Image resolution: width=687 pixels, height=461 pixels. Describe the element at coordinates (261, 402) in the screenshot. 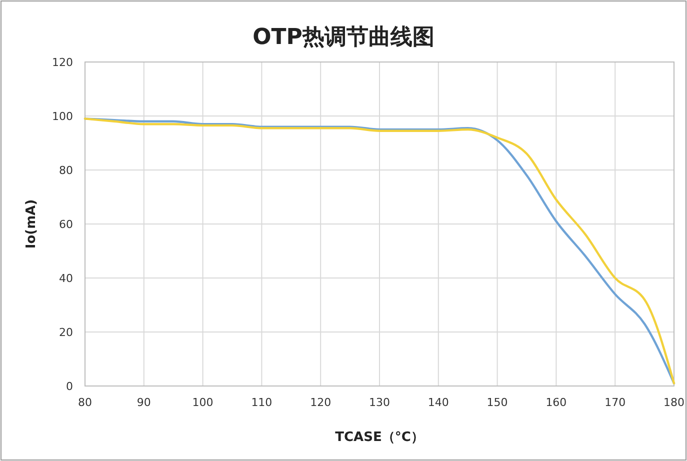

I see `x-tick-label: 110` at that location.